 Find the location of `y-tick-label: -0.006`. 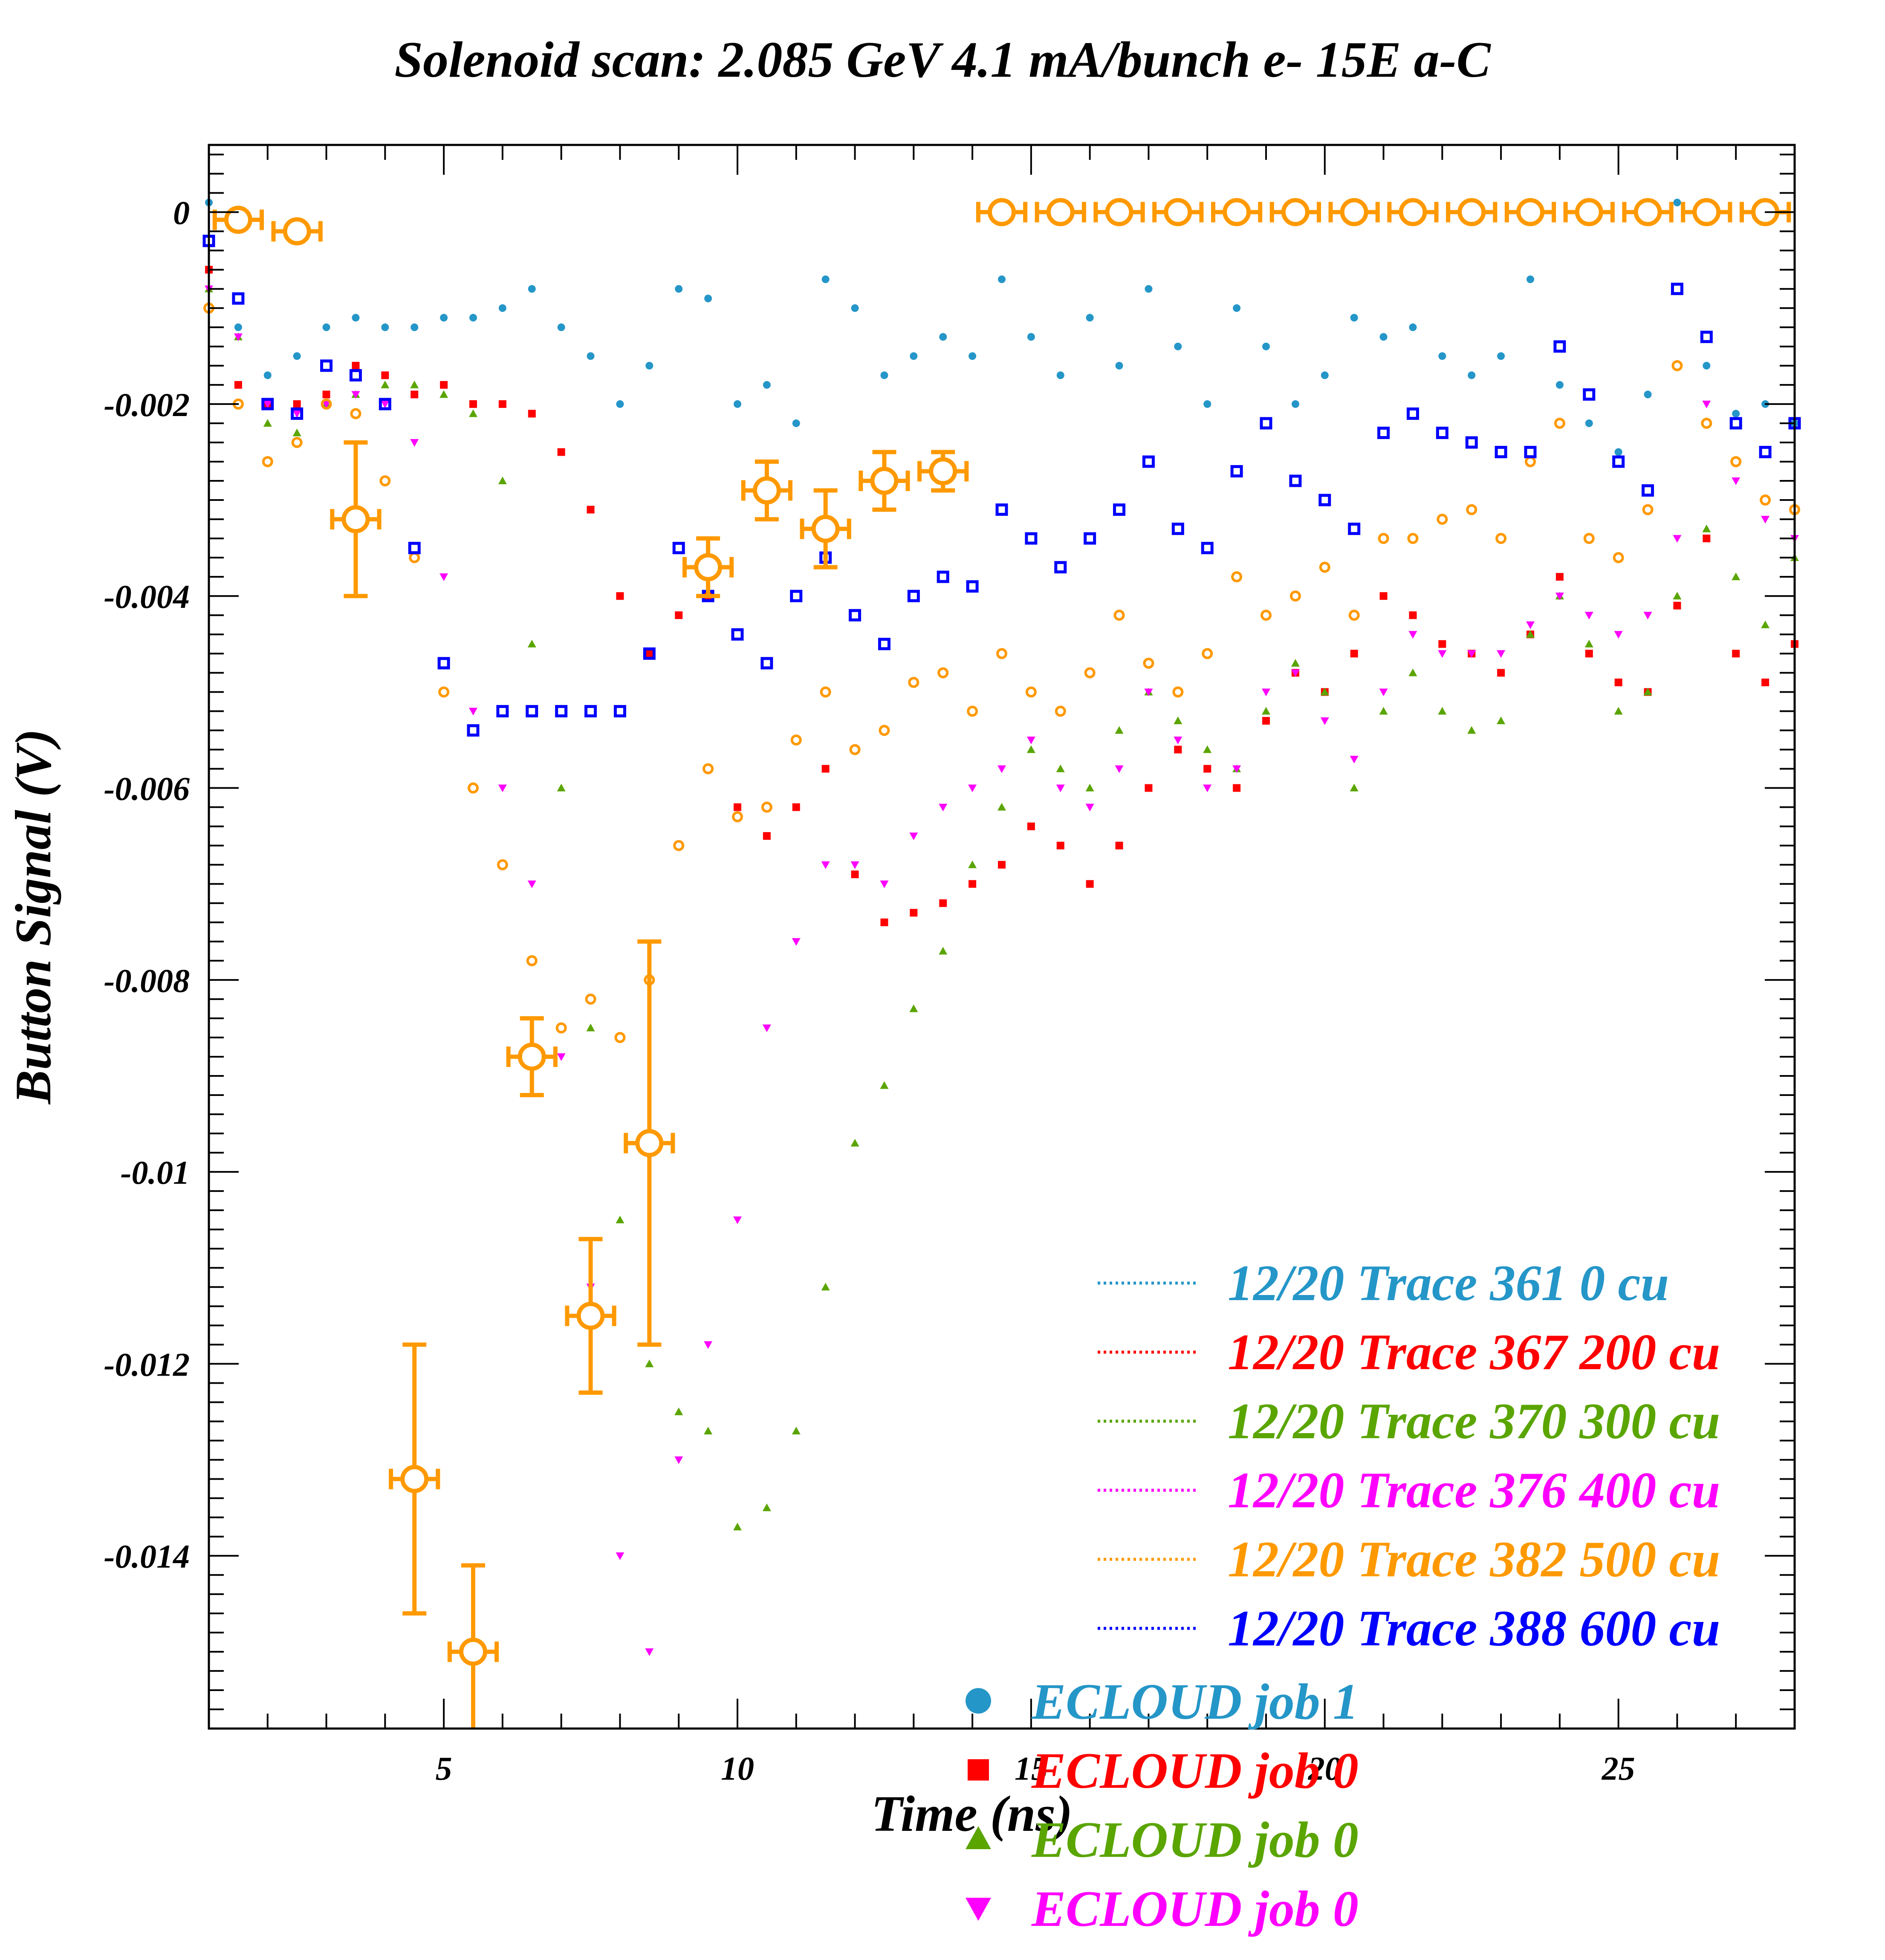

y-tick-label: -0.006 is located at coordinates (147, 788).